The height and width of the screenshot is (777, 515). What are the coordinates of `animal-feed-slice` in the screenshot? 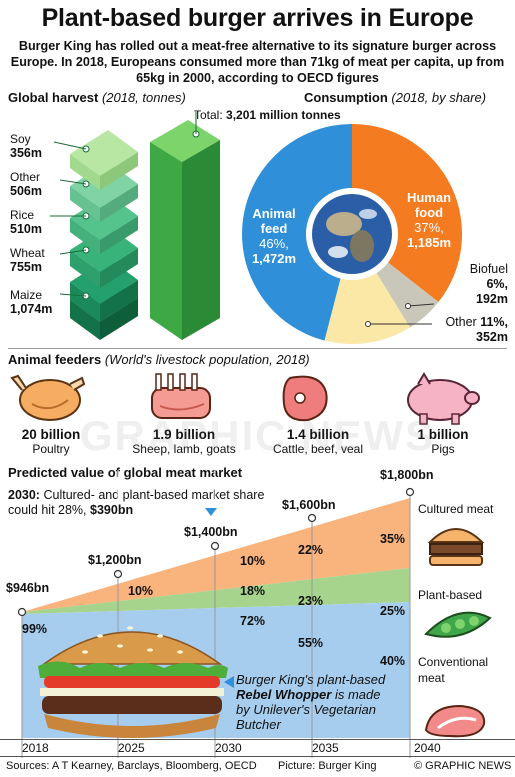 It's located at (297, 232).